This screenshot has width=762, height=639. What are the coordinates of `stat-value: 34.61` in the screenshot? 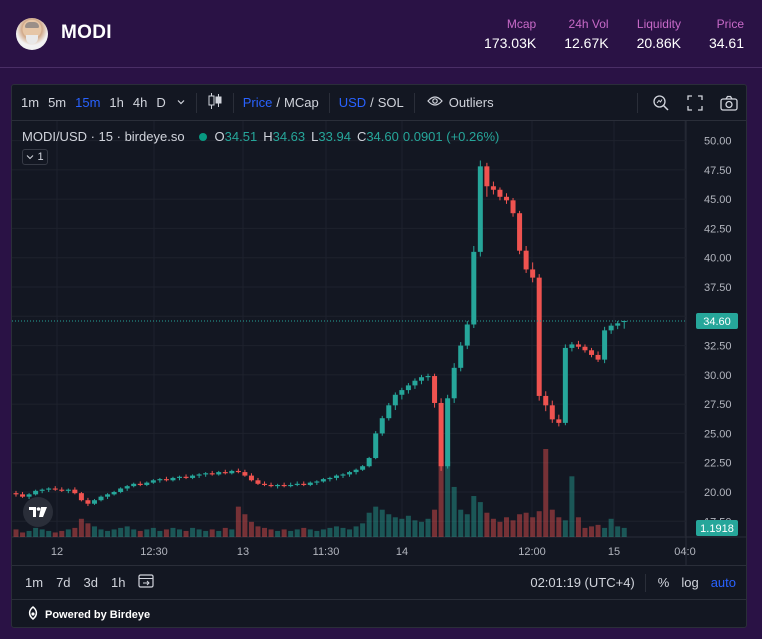 It's located at (726, 43).